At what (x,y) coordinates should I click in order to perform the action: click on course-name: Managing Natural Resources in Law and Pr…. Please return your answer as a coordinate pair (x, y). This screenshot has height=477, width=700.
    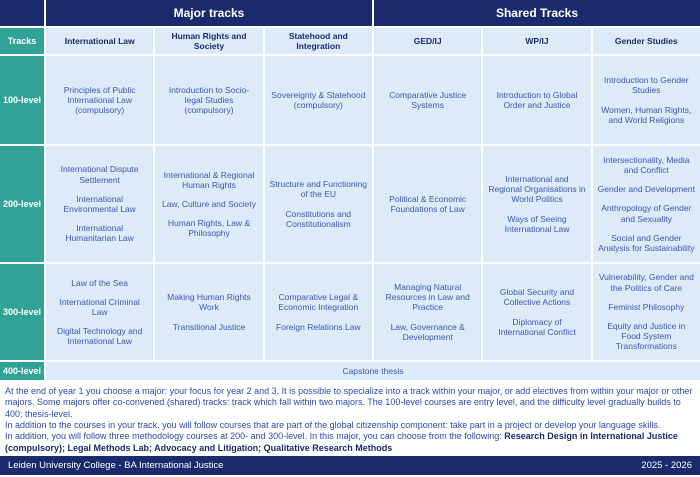
    Looking at the image, I should click on (427, 297).